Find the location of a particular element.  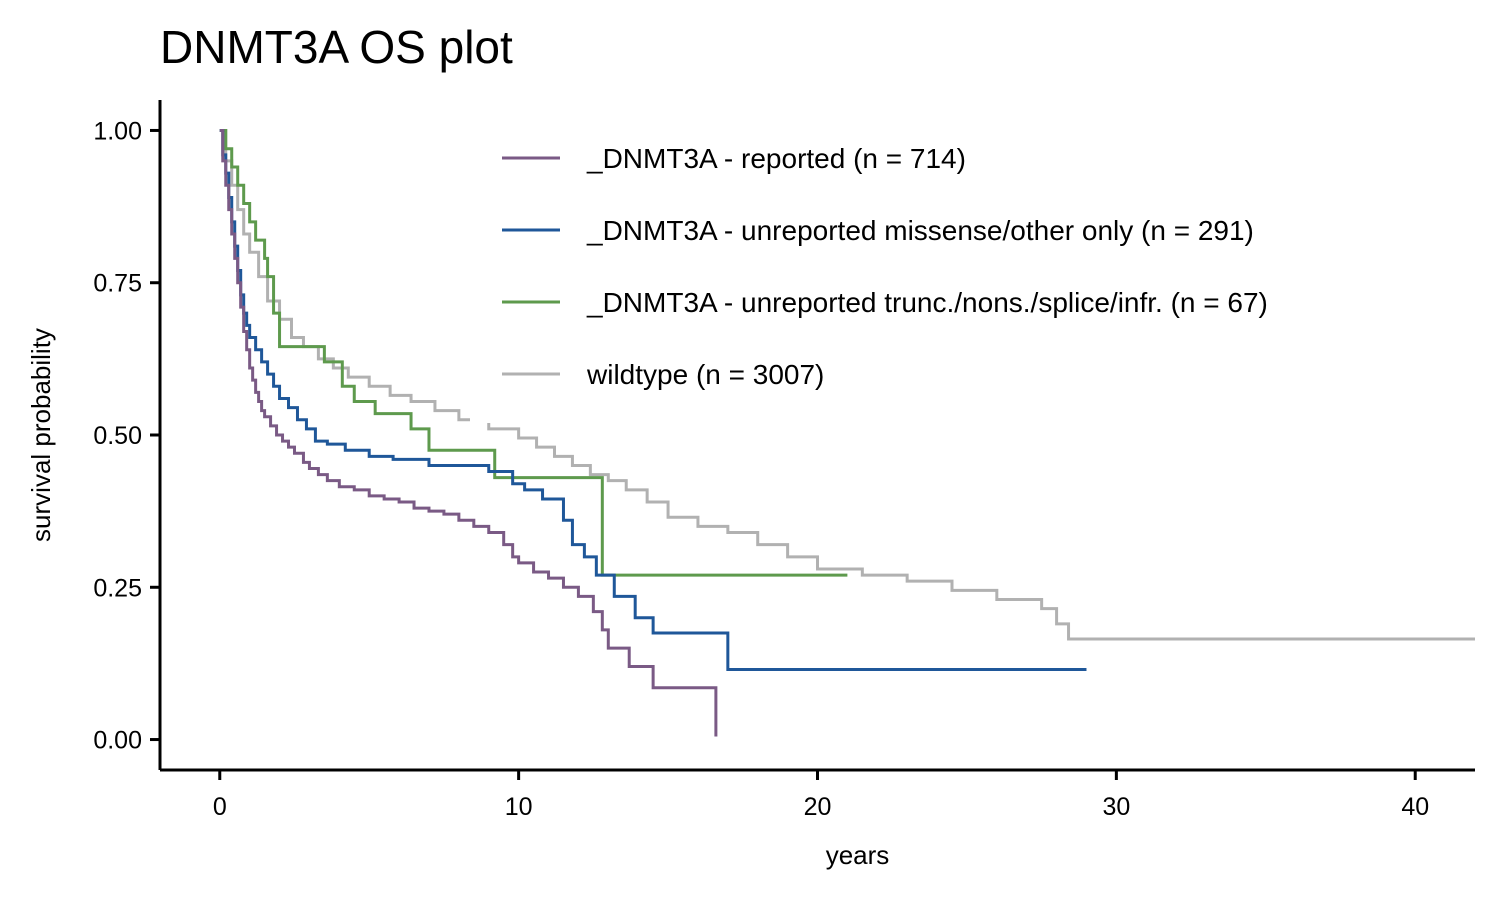

x-tick-label: 0 is located at coordinates (220, 807).